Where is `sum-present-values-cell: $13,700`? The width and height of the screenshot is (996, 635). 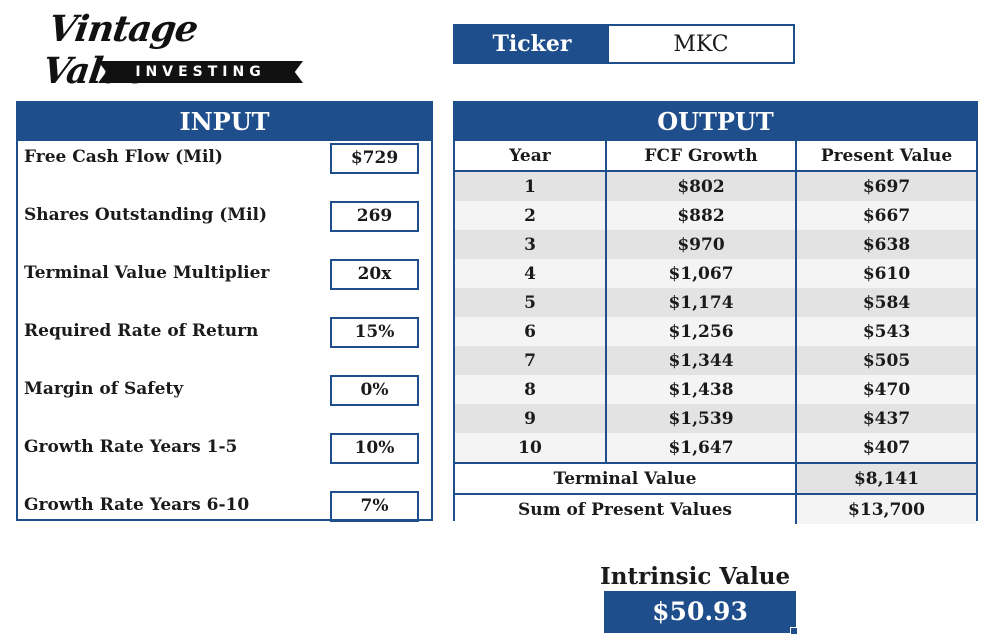 sum-present-values-cell: $13,700 is located at coordinates (886, 508).